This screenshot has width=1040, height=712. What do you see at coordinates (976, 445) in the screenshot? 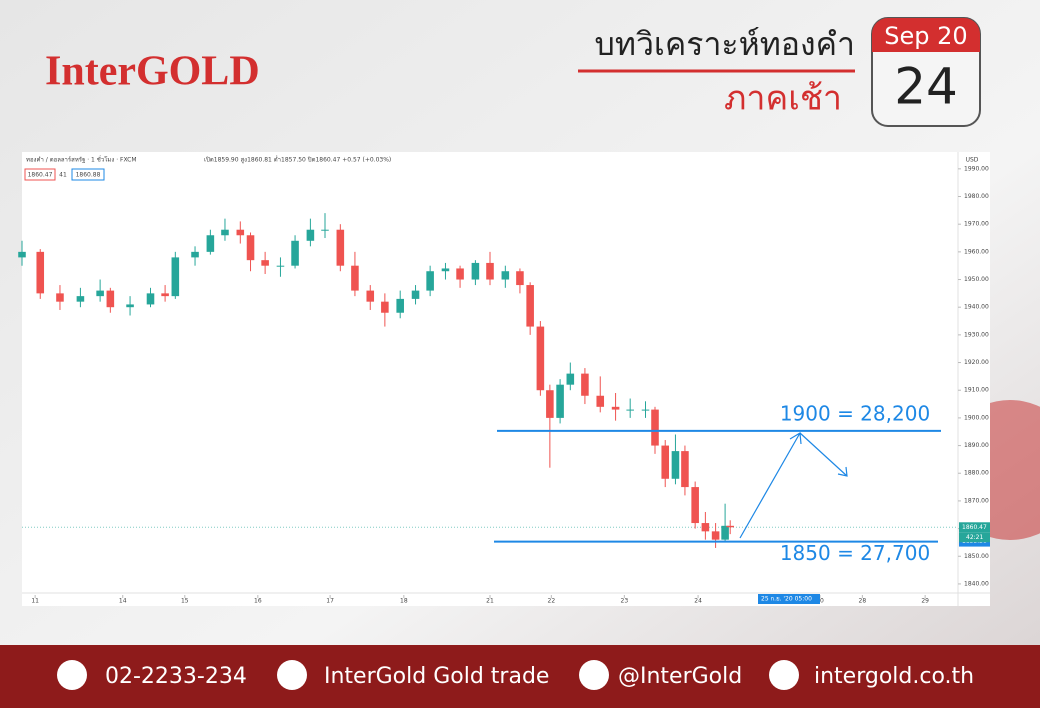
I see `y-tick-label: 1890.00` at bounding box center [976, 445].